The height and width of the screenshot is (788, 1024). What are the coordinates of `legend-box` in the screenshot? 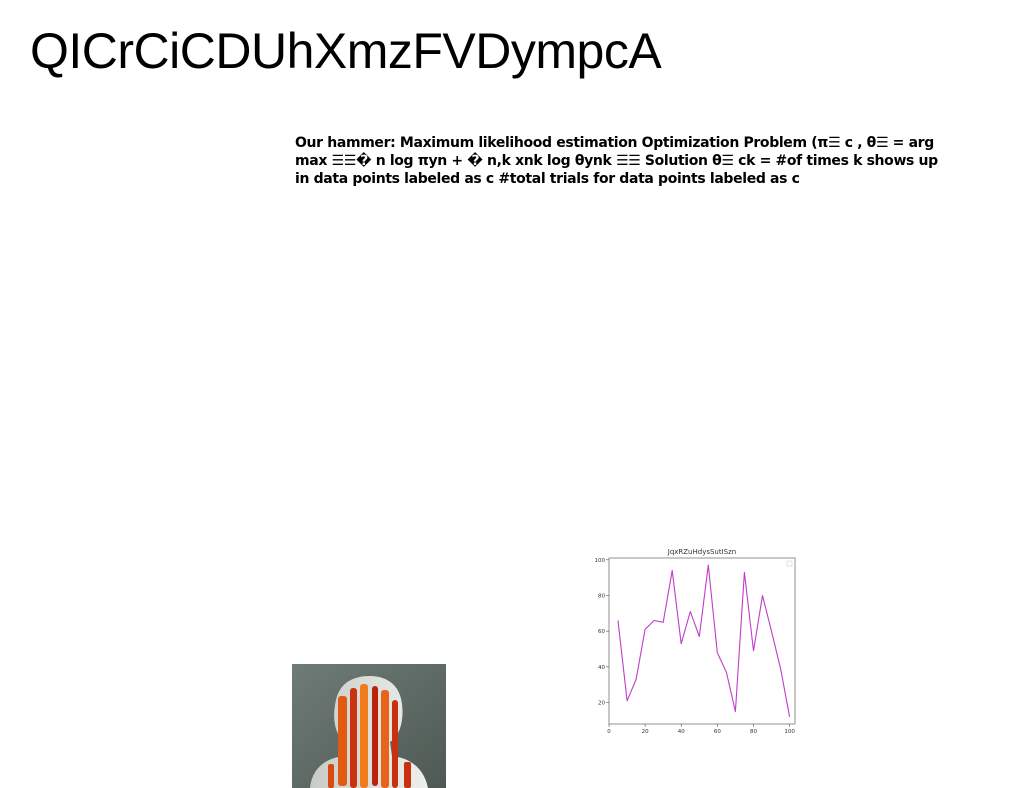 It's located at (789, 563).